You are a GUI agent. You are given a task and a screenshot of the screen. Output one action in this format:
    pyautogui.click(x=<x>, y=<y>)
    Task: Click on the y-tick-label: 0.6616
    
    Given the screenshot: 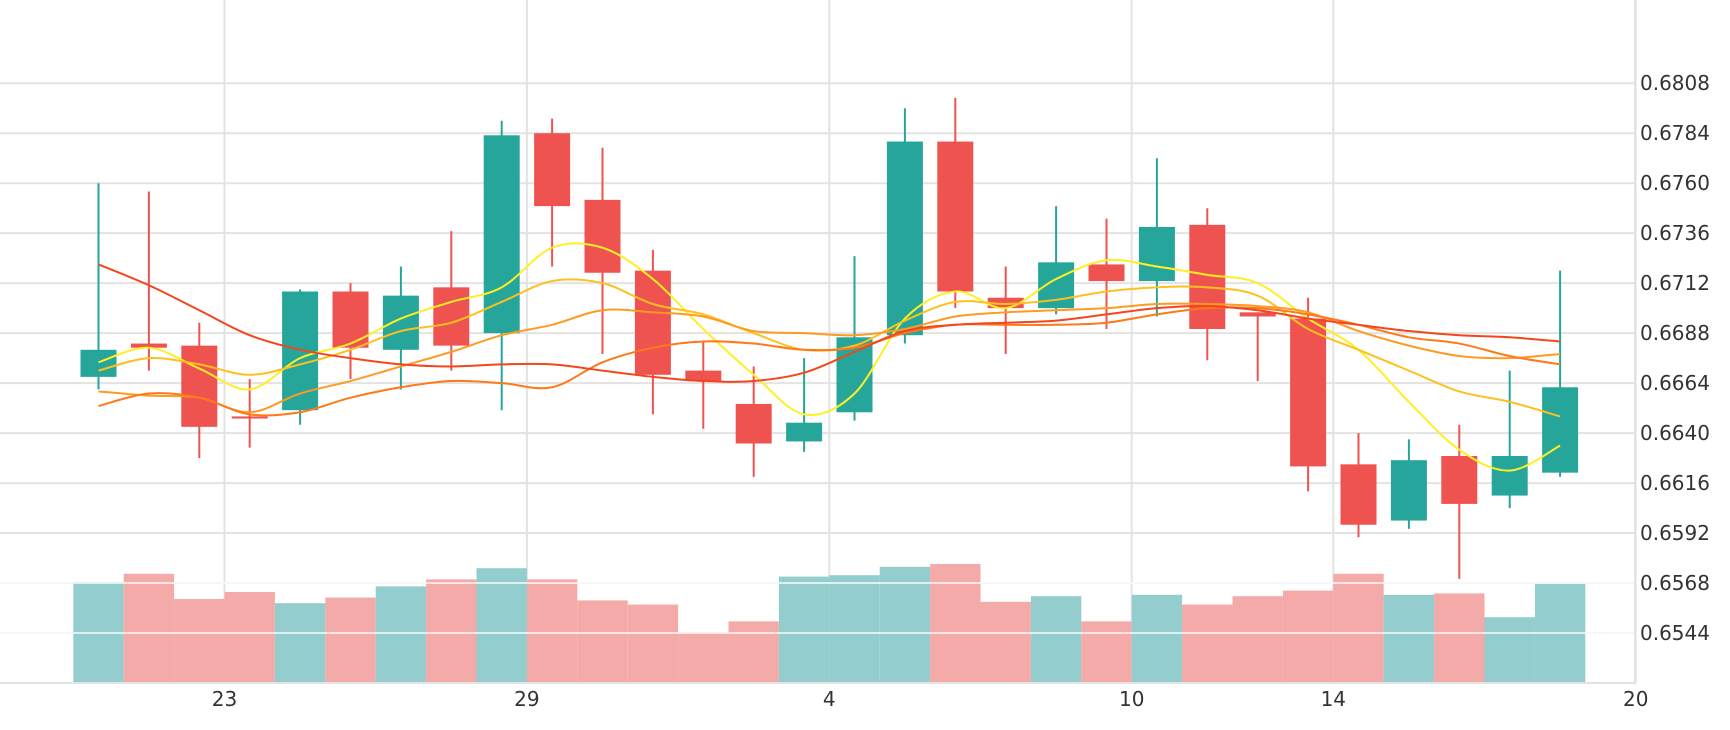 What is the action you would take?
    pyautogui.click(x=1675, y=483)
    